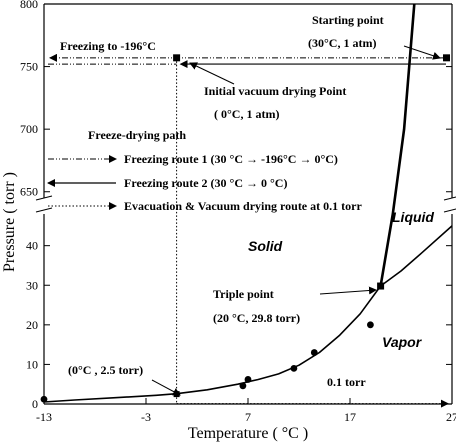  I want to click on points-layer, so click(207, 362).